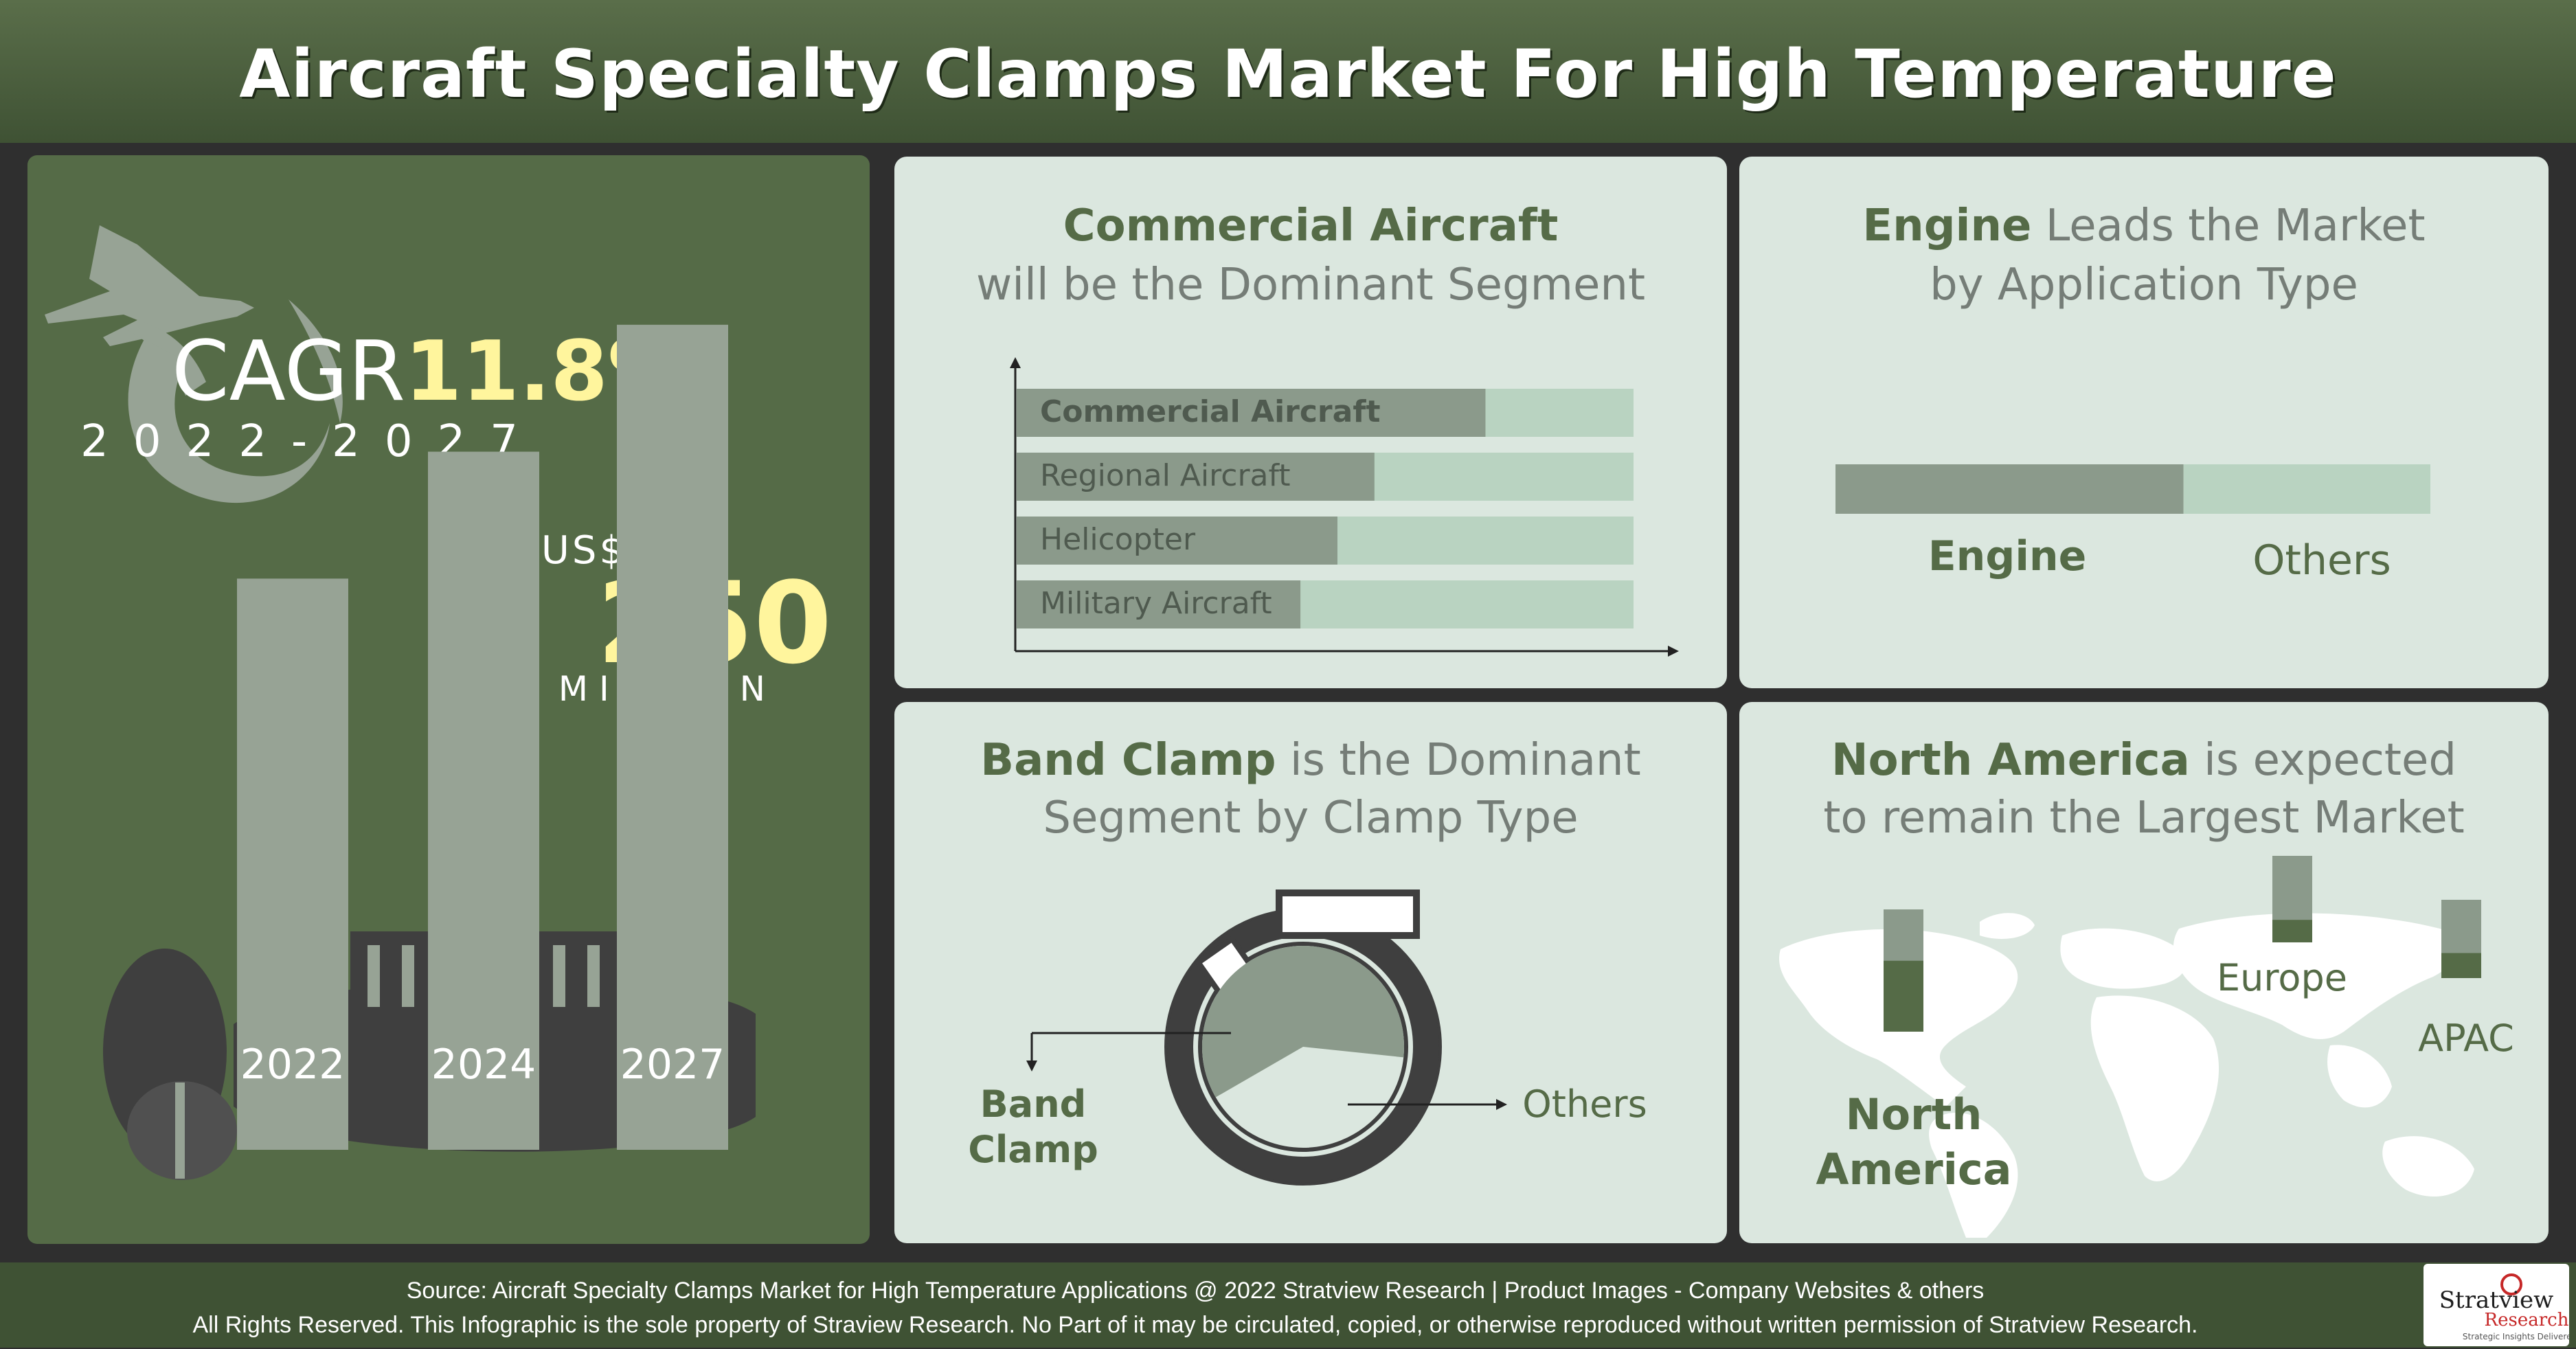 The height and width of the screenshot is (1349, 2576). Describe the element at coordinates (2132, 524) in the screenshot. I see `application-type-chart: Engine Others` at that location.